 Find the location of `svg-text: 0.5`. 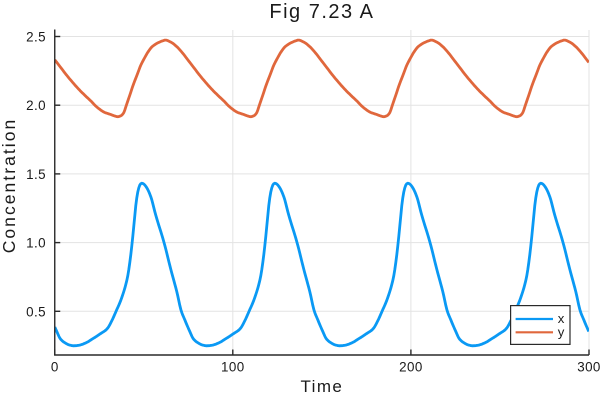

svg-text: 0.5 is located at coordinates (36, 311).